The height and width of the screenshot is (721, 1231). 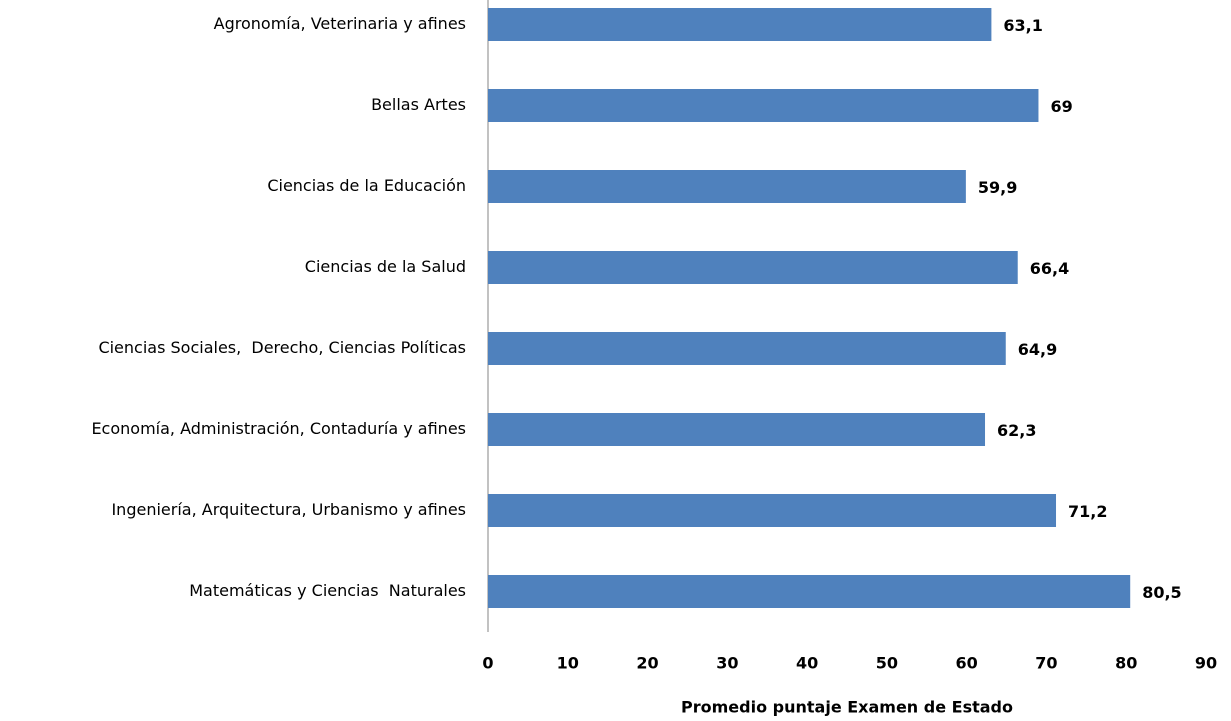 What do you see at coordinates (847, 707) in the screenshot?
I see `x-axis-label: Promedio puntaje Examen de Estado` at bounding box center [847, 707].